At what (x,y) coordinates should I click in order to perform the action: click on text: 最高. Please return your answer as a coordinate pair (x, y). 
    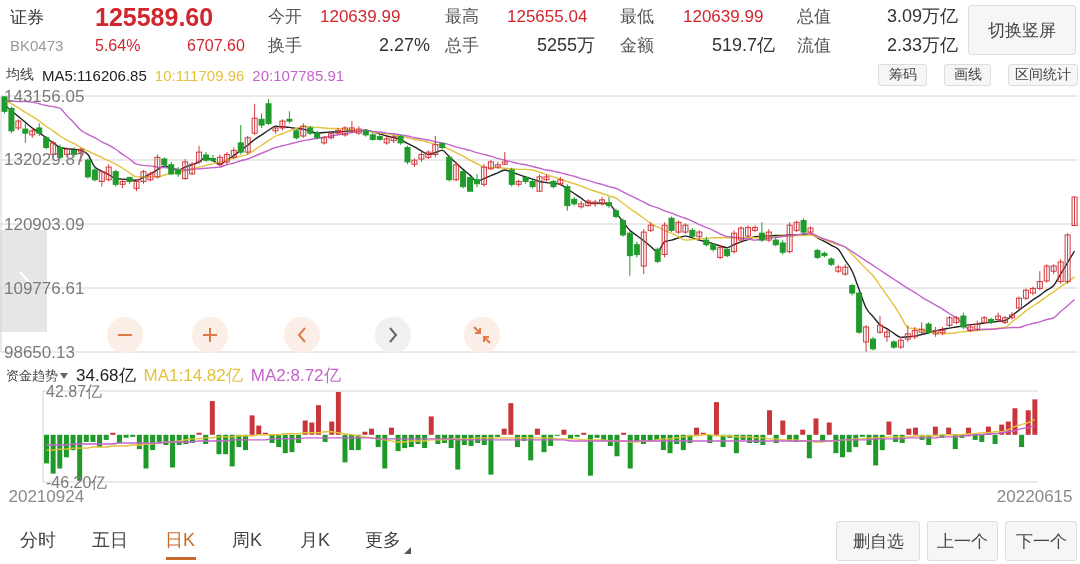
    Looking at the image, I should click on (462, 16).